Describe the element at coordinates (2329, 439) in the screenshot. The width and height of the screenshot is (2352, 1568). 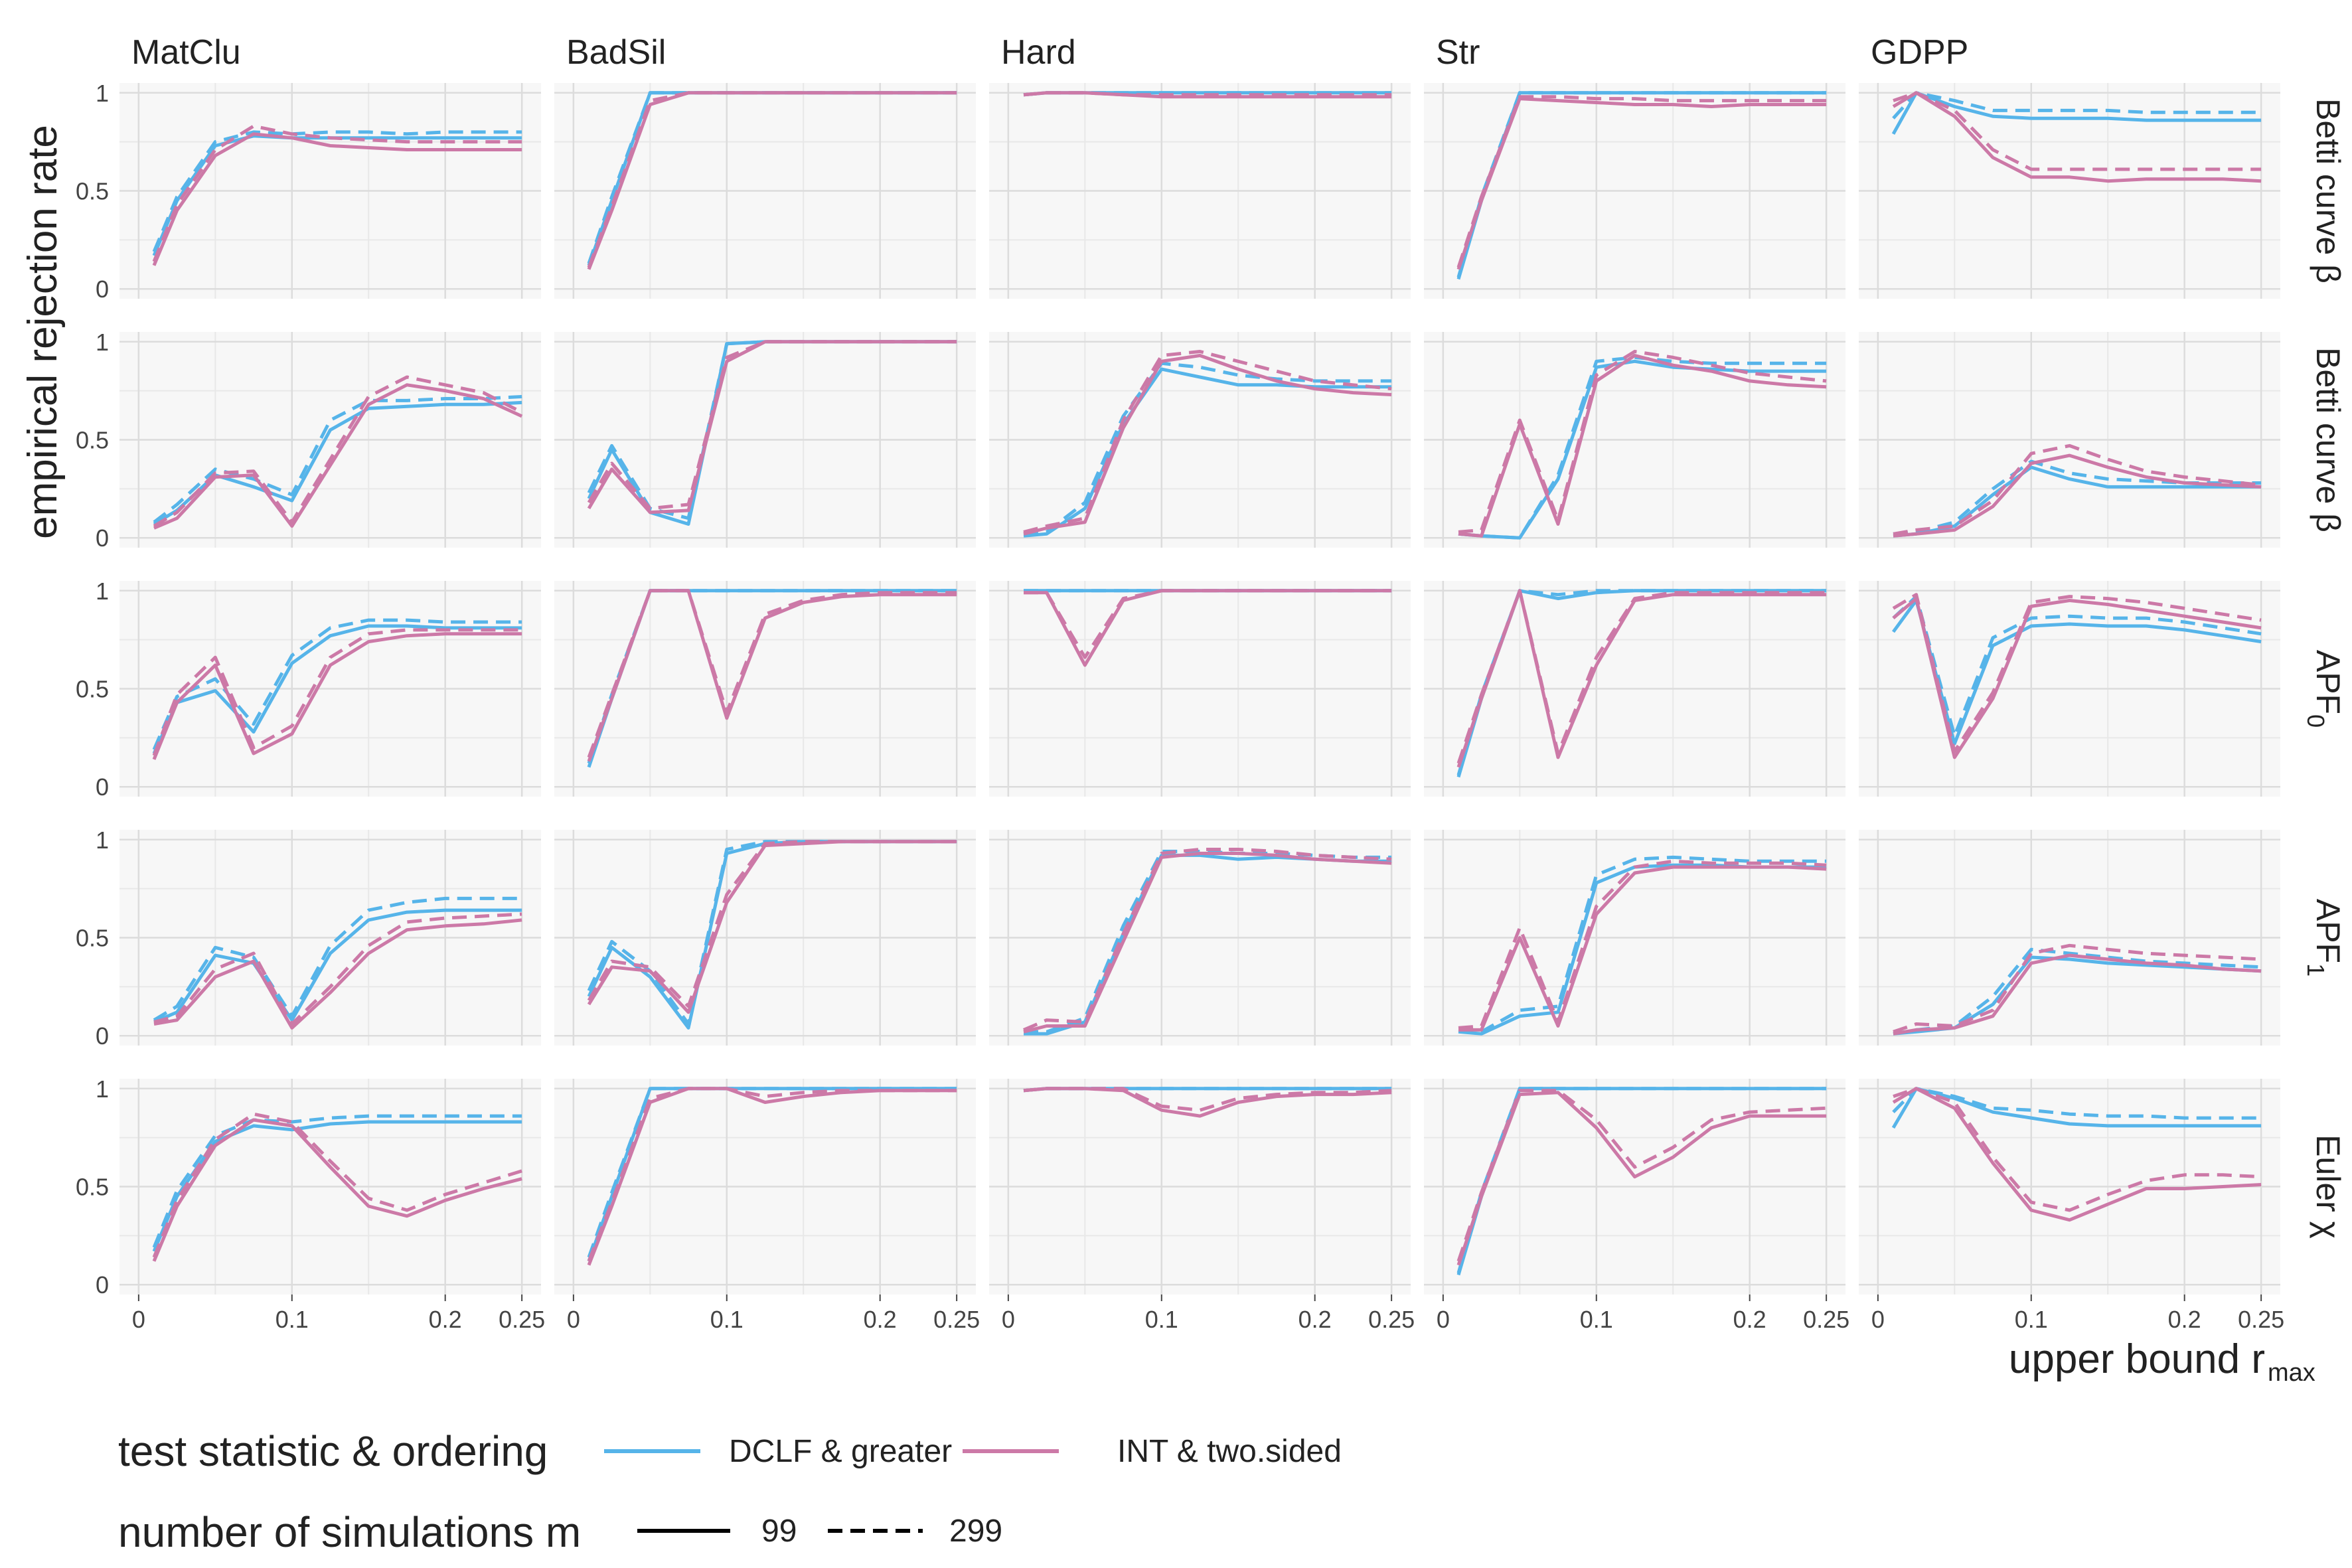
I see `strip-label-row-2: Betti curve β` at that location.